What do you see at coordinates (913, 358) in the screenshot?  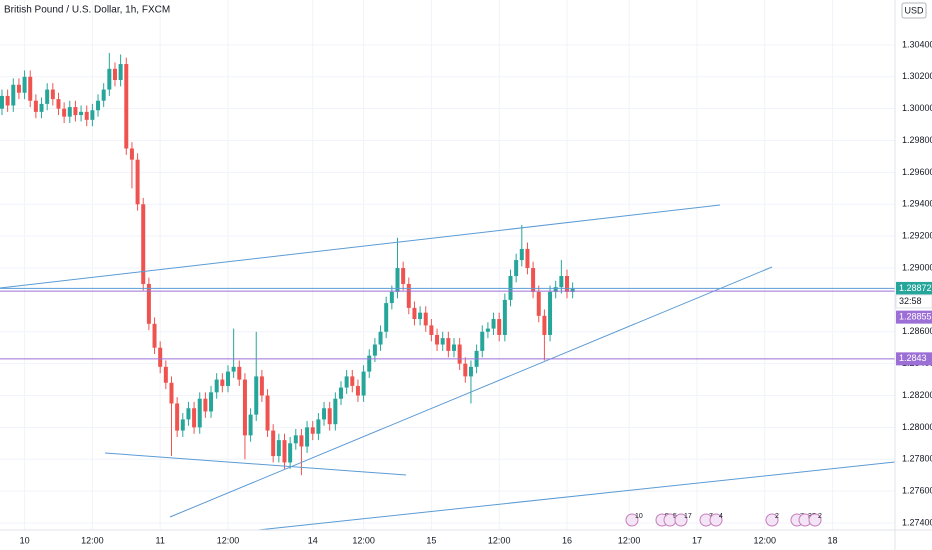 I see `price-badge-label: 1.2843` at bounding box center [913, 358].